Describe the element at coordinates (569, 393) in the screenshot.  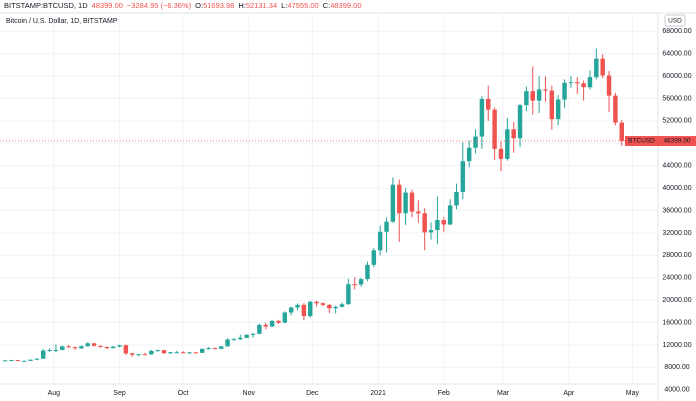
I see `x-tick-label: Apr` at that location.